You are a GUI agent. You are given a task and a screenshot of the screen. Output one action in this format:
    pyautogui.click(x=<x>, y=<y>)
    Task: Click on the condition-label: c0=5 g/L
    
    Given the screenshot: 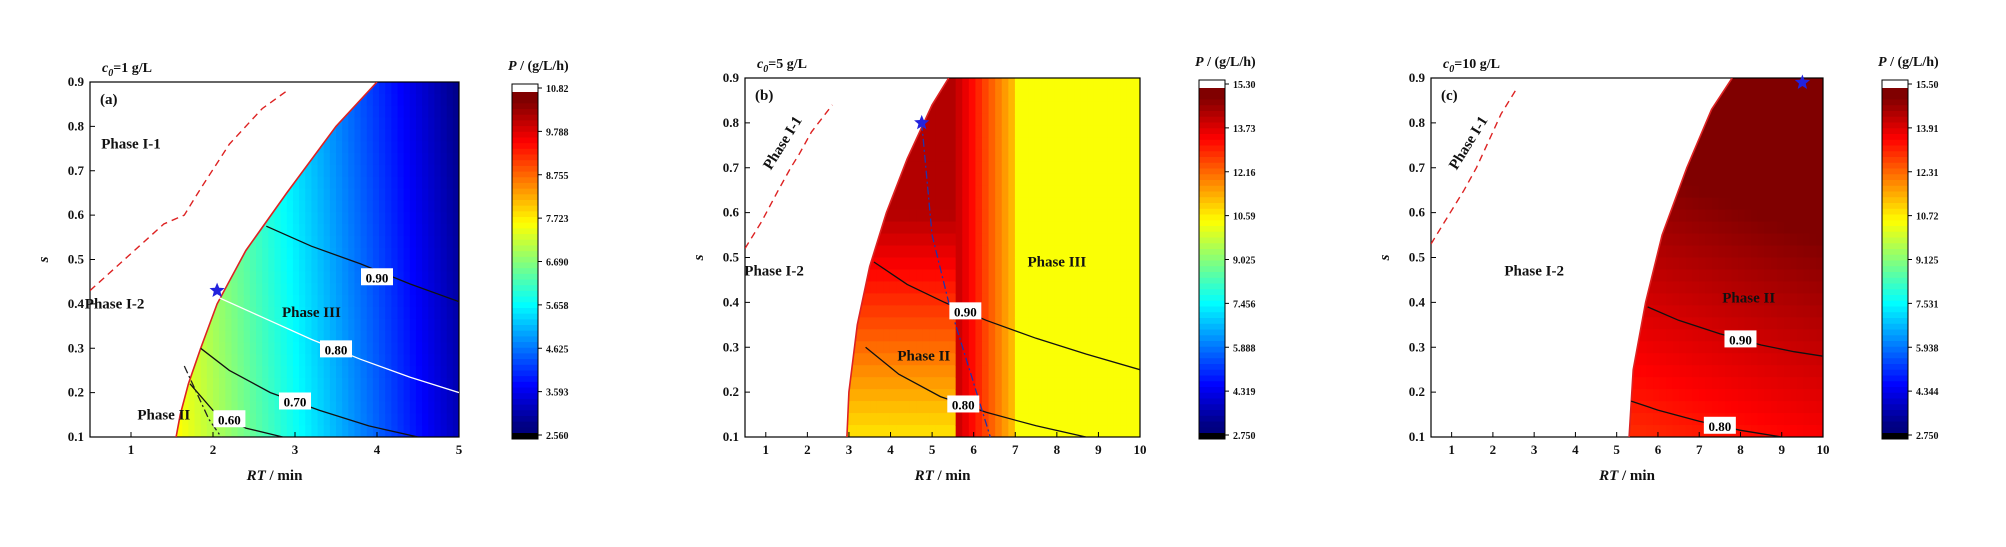 What is the action you would take?
    pyautogui.click(x=782, y=66)
    